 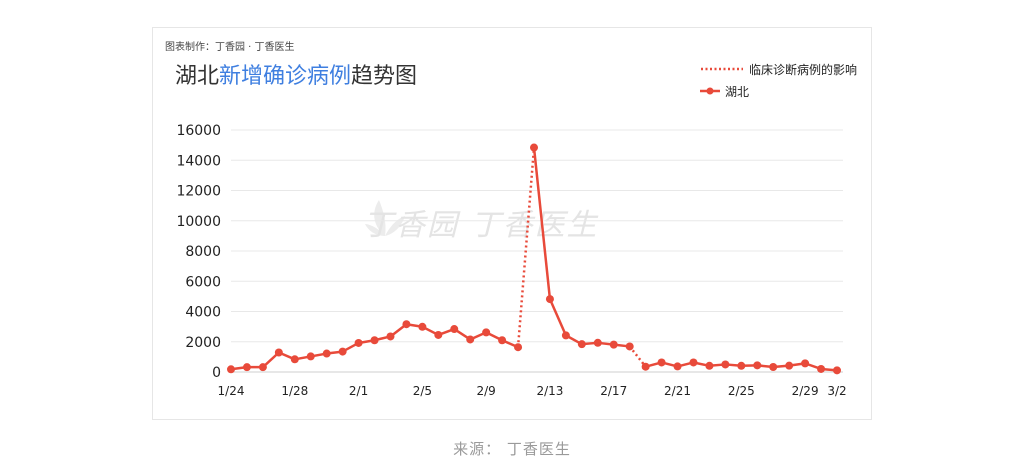 I want to click on y-tick-label: 0, so click(x=216, y=373).